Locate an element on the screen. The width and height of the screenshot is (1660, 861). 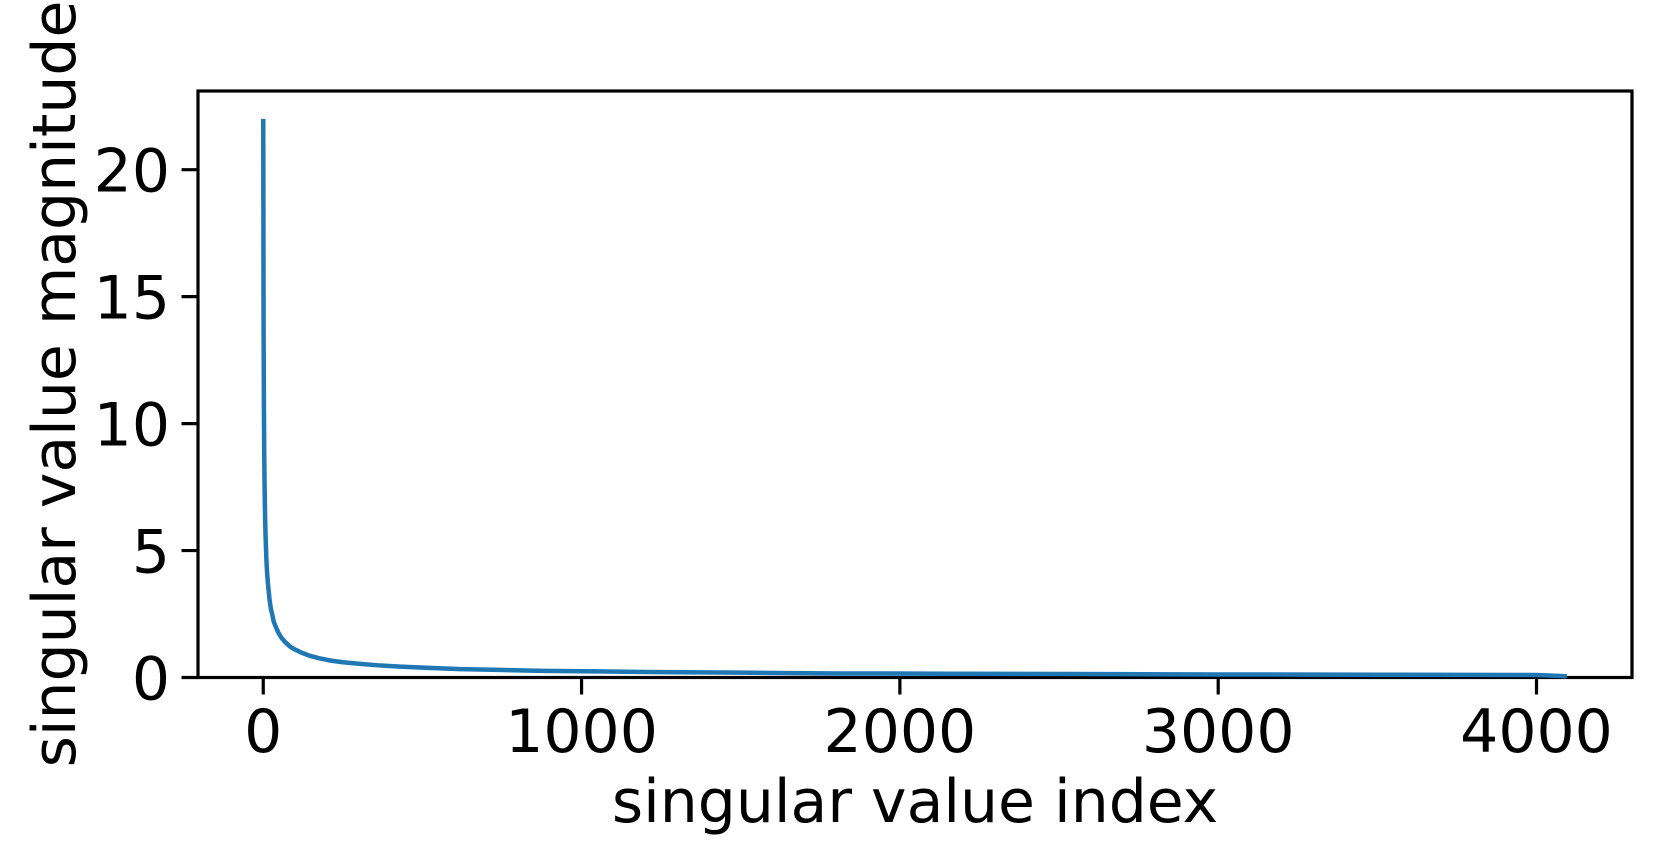
y-tick-label: 5 is located at coordinates (151, 553).